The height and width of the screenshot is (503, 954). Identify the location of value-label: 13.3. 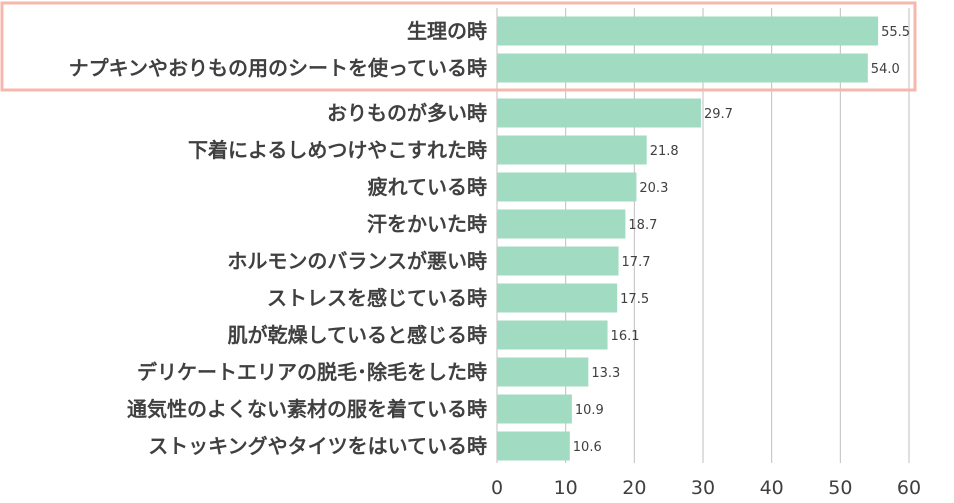
(605, 373).